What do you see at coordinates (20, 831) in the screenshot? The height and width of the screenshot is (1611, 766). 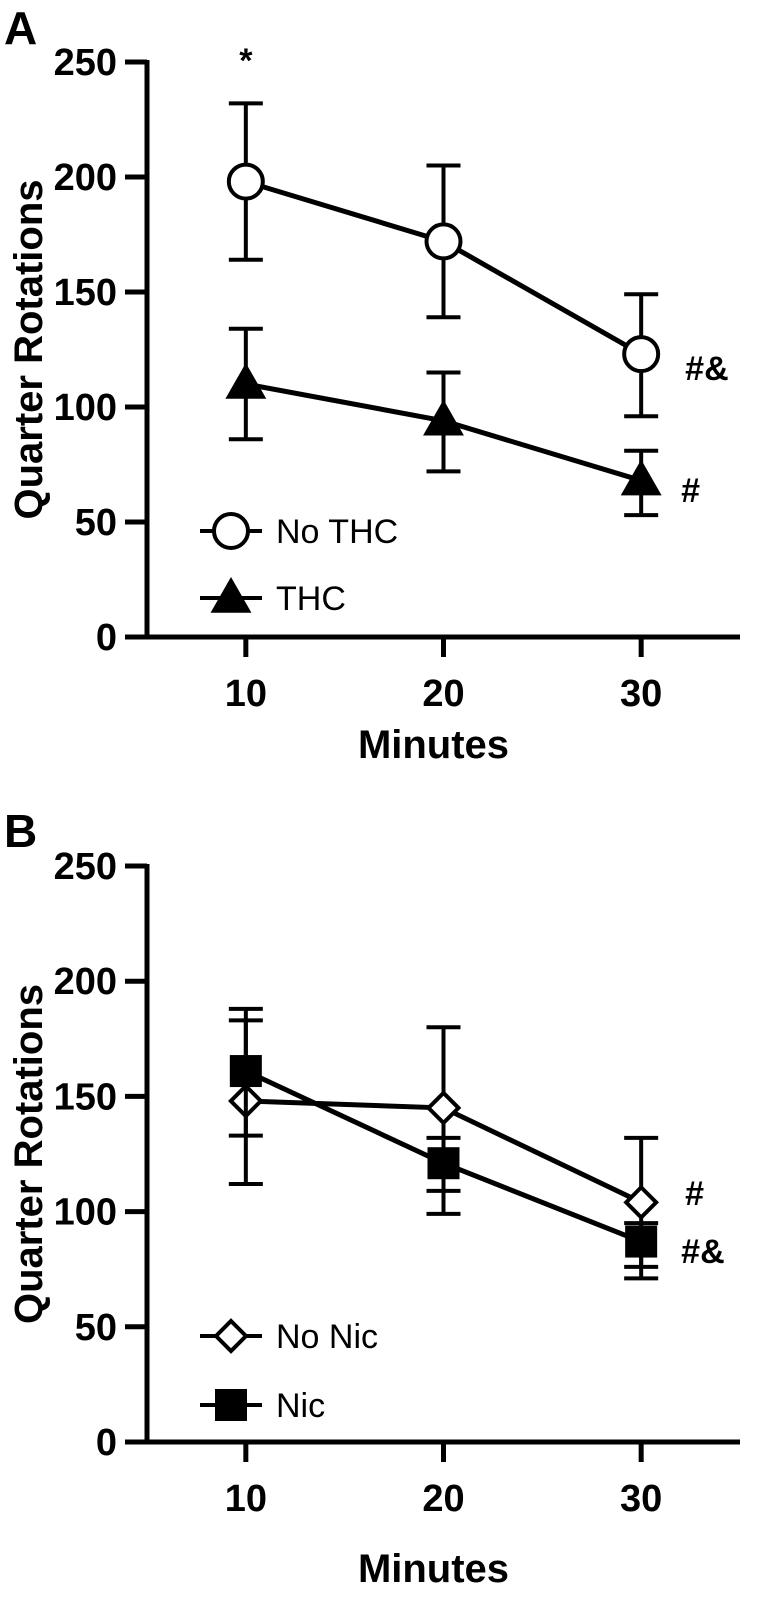 I see `panel-b-letter: B` at bounding box center [20, 831].